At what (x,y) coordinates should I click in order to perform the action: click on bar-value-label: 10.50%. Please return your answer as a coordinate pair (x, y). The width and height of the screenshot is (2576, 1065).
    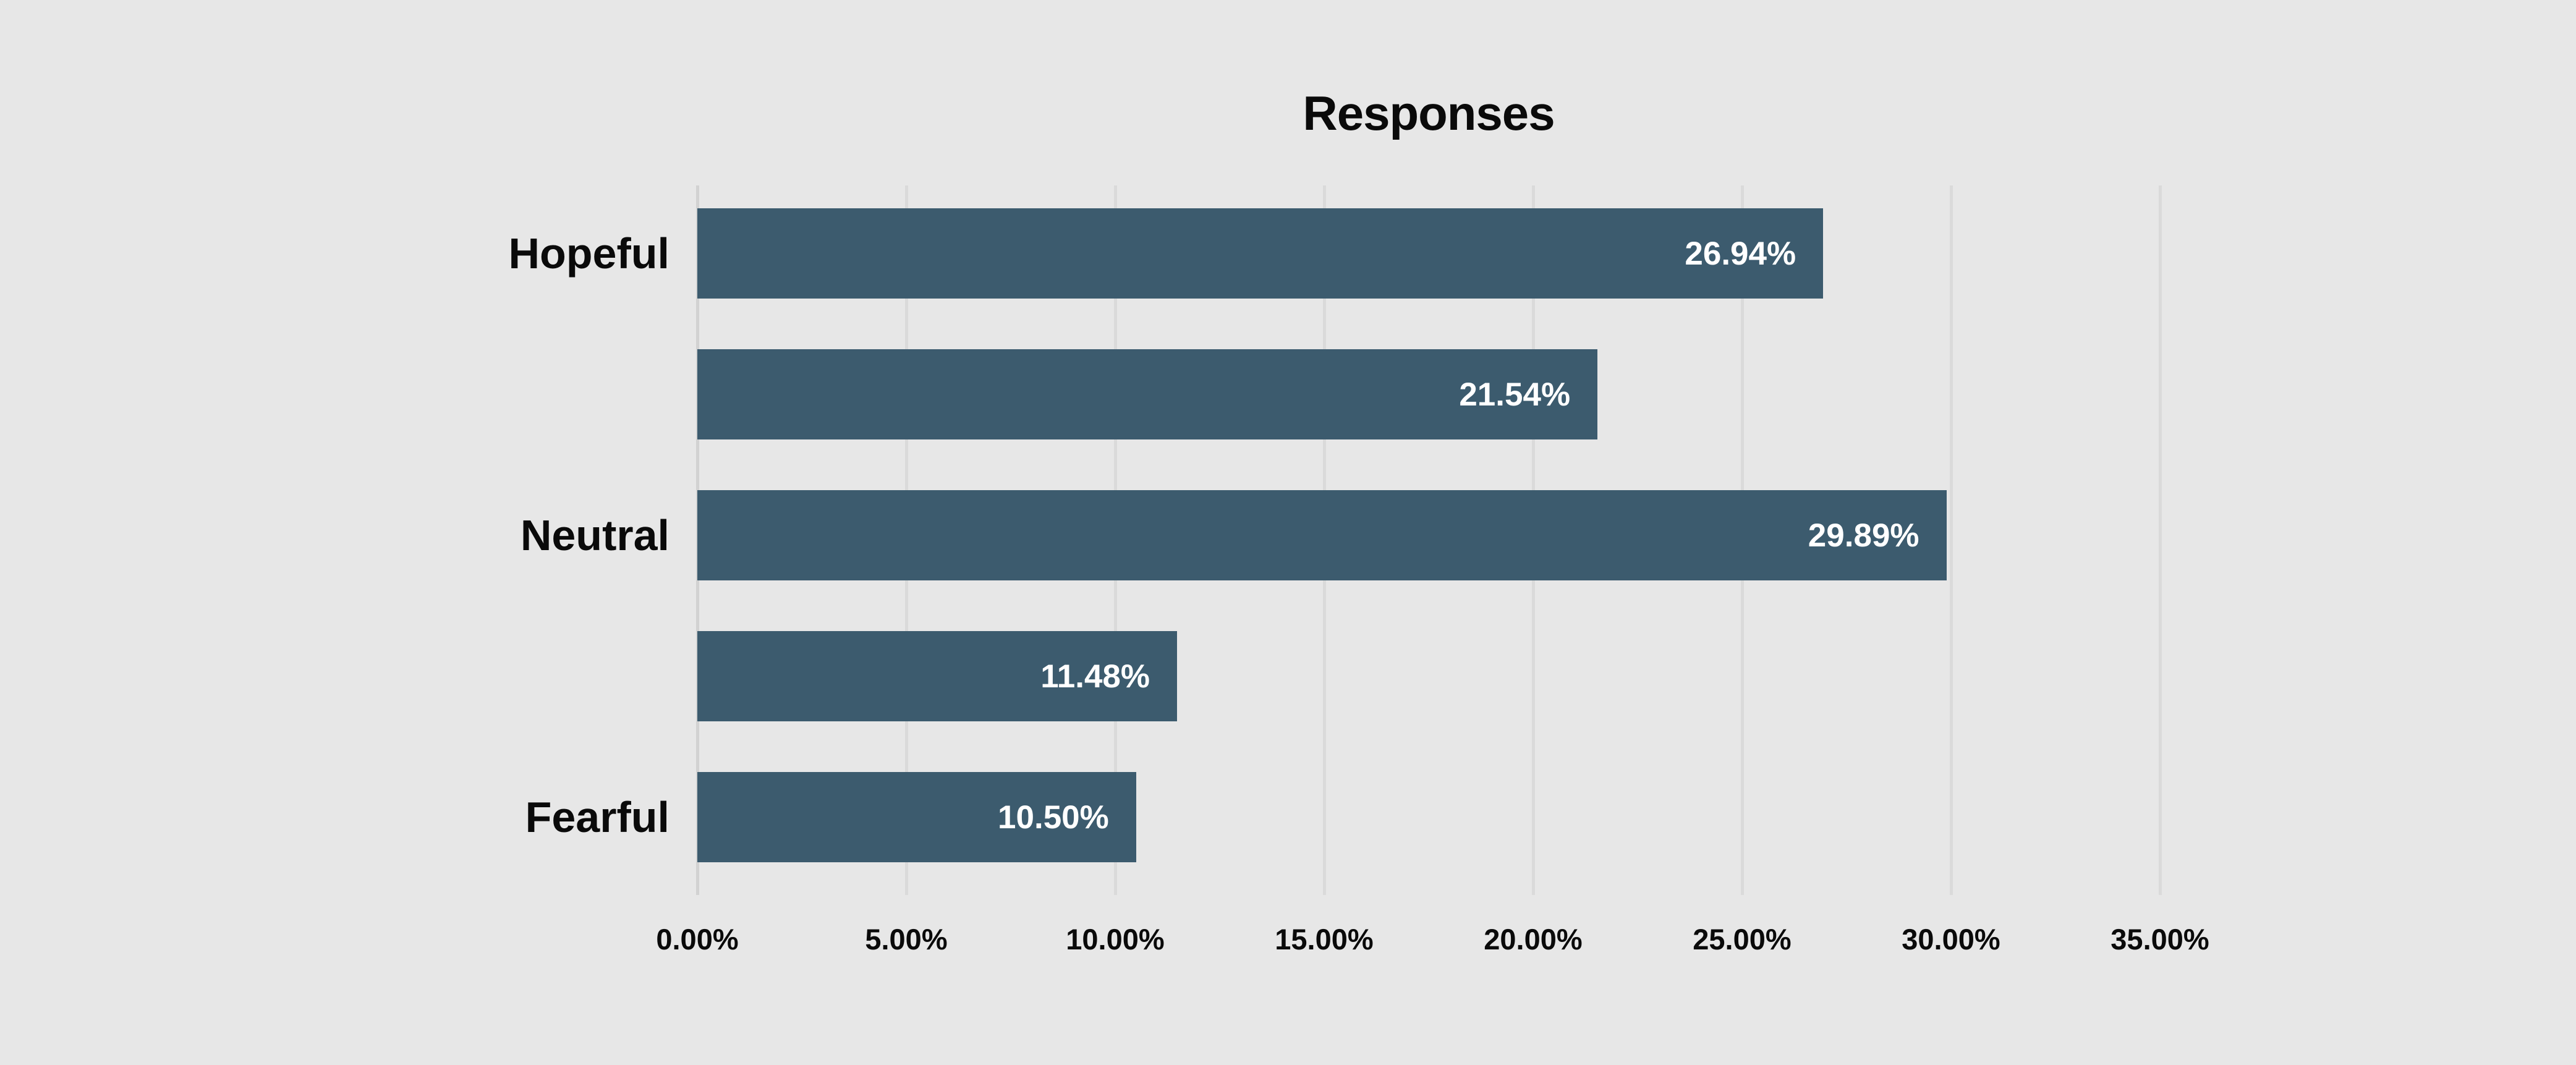
    Looking at the image, I should click on (1053, 817).